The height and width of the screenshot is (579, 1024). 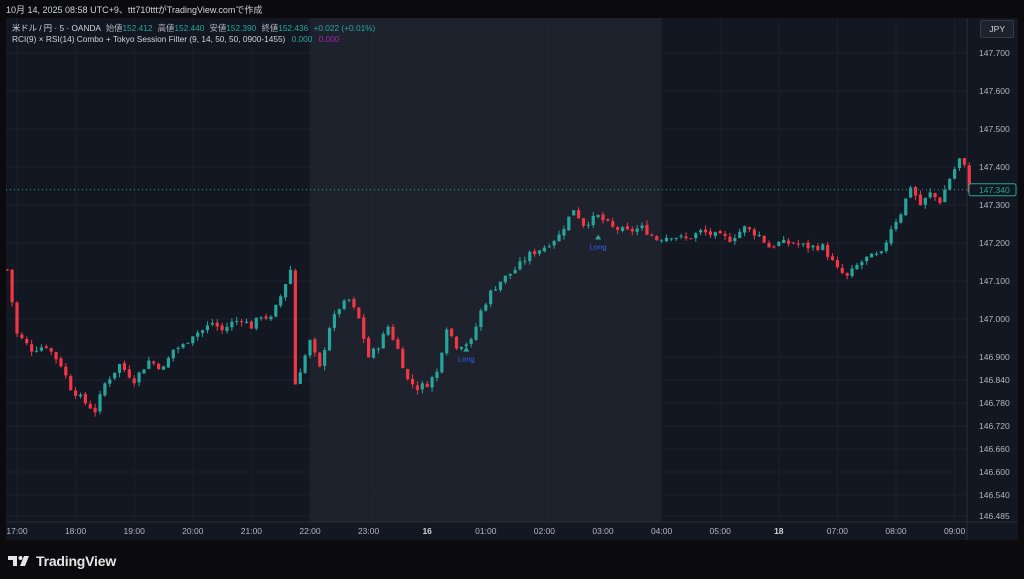 What do you see at coordinates (135, 531) in the screenshot?
I see `x-tick-label: 19:00` at bounding box center [135, 531].